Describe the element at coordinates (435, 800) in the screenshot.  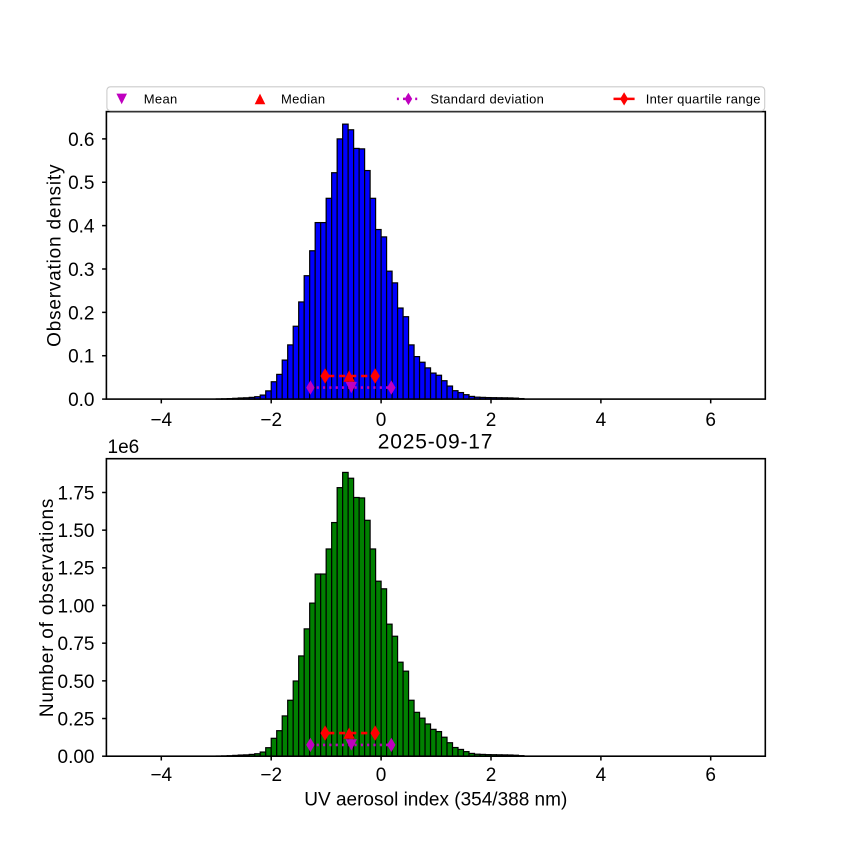
I see `svg-text: UV aerosol index (354/388 nm)` at that location.